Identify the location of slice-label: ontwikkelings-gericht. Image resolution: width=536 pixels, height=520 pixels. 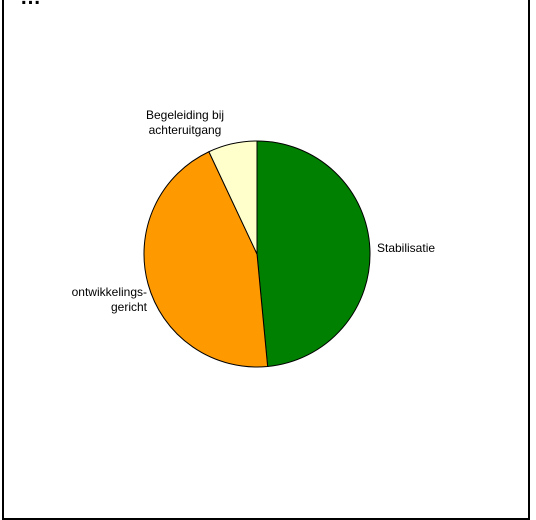
(110, 299).